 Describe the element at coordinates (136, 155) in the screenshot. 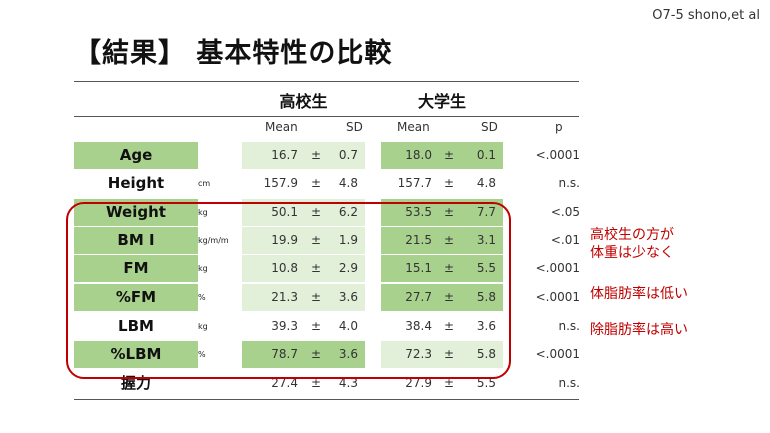

I see `row-label: Age` at that location.